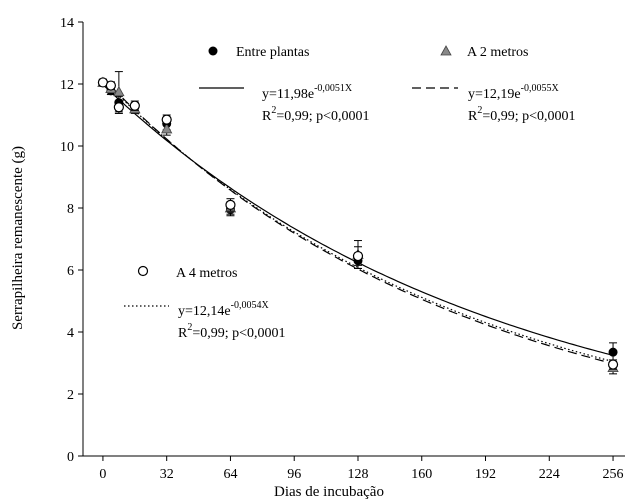 This screenshot has height=502, width=633. What do you see at coordinates (613, 352) in the screenshot?
I see `point-s0-p7` at bounding box center [613, 352].